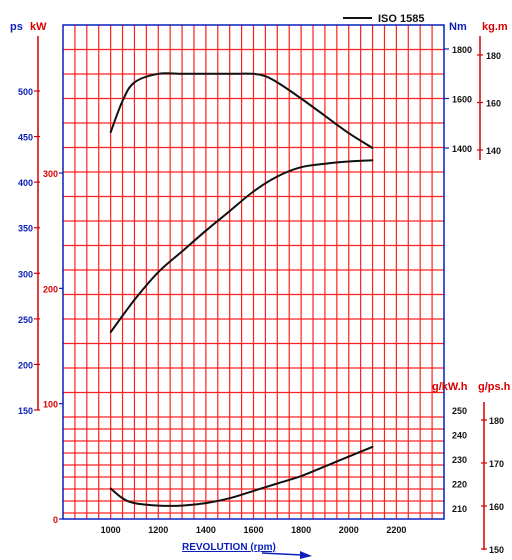 This screenshot has height=560, width=512. What do you see at coordinates (306, 555) in the screenshot?
I see `x-axis-arrow-head` at bounding box center [306, 555].